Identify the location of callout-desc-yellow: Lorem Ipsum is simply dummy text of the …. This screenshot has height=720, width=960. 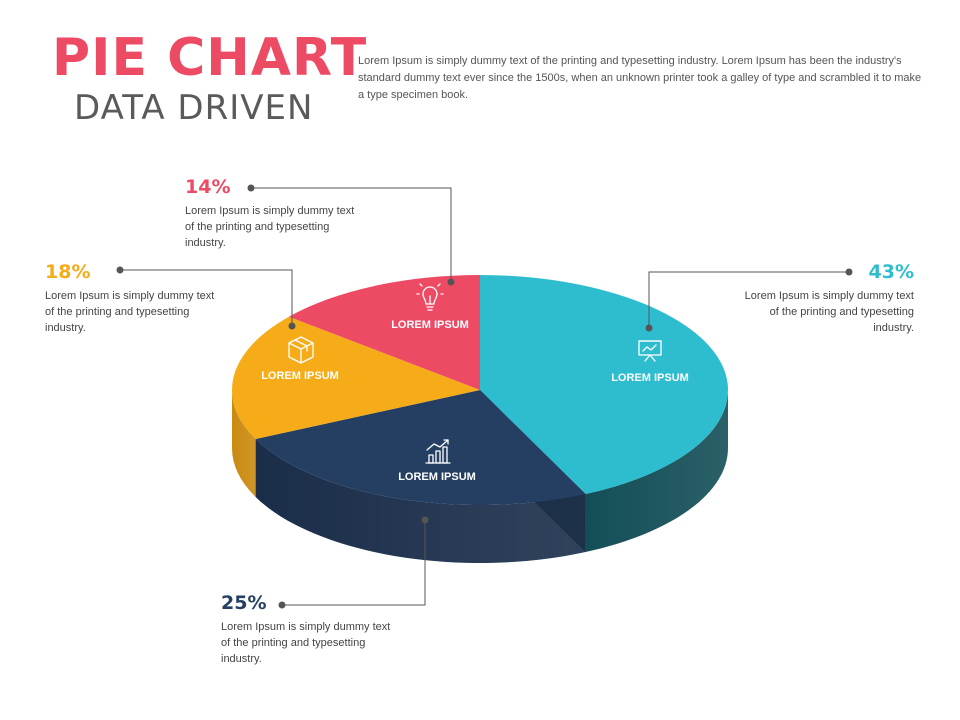
(130, 312).